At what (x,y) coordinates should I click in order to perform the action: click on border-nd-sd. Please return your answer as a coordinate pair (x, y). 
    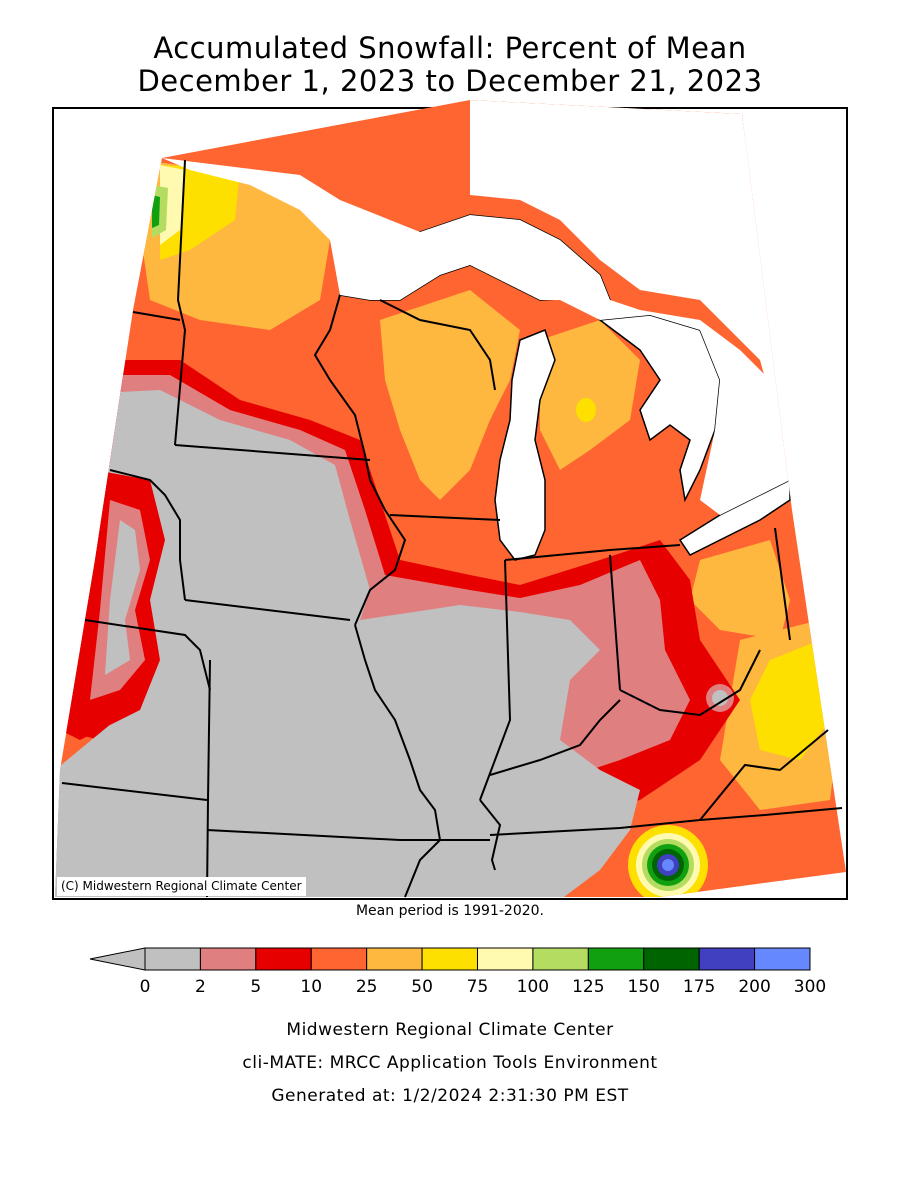
    Looking at the image, I should click on (156, 316).